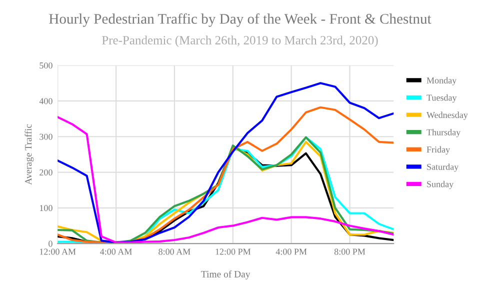 The height and width of the screenshot is (297, 480). I want to click on legend-label: Saturday, so click(443, 168).